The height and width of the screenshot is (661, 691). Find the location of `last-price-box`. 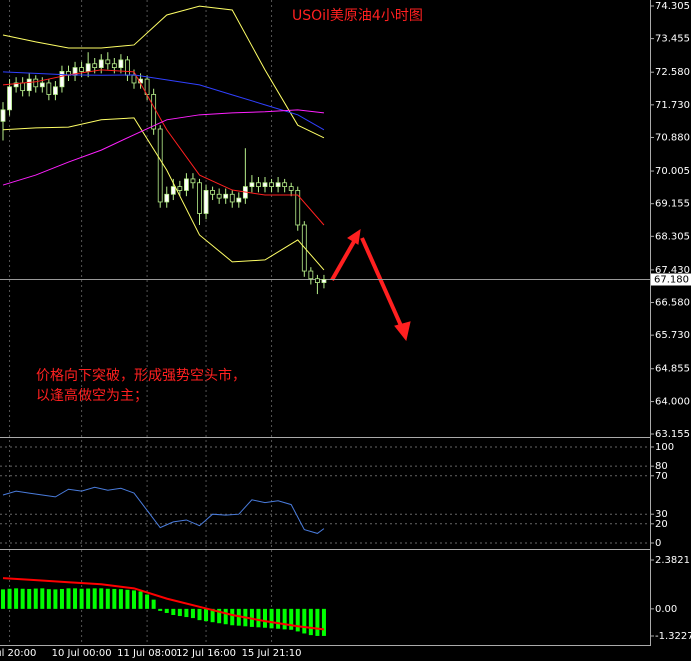

last-price-box is located at coordinates (671, 279).